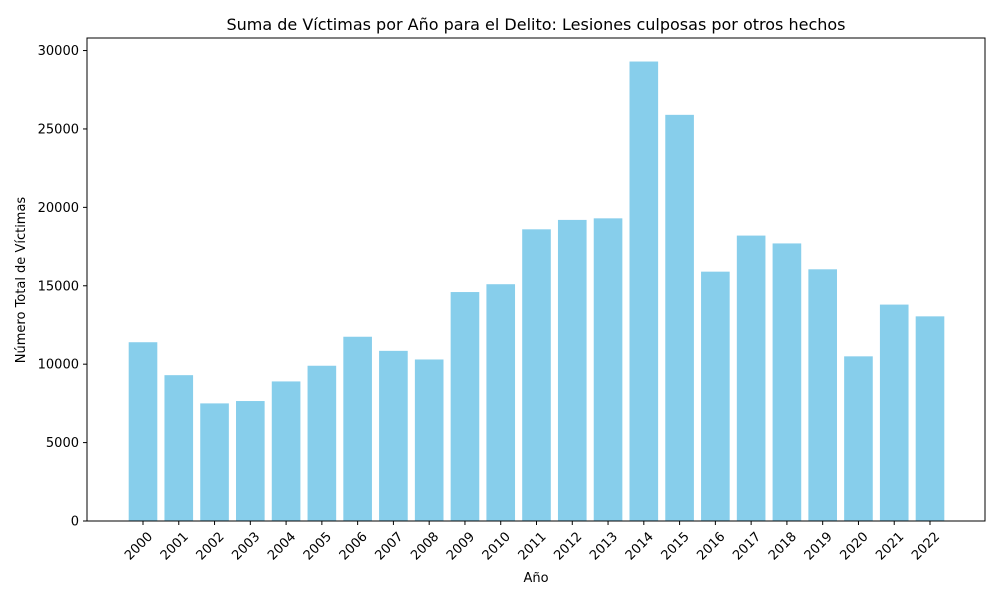 This screenshot has width=1000, height=604. Describe the element at coordinates (250, 461) in the screenshot. I see `bar-2003` at that location.